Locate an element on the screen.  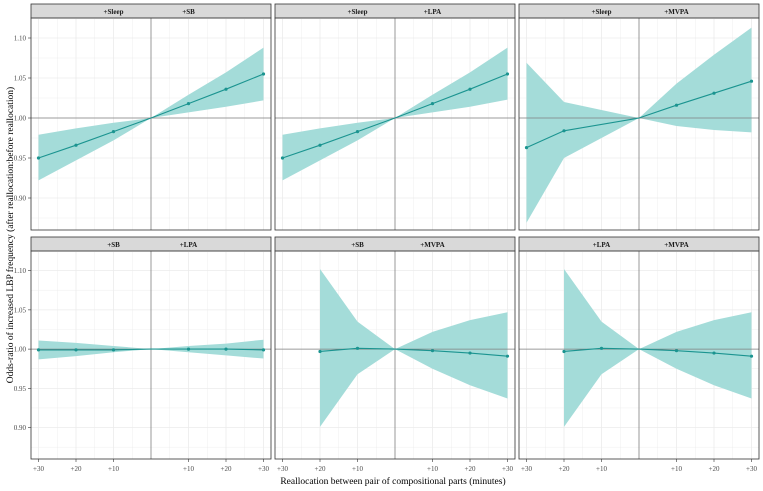
panel: +Sleep +LPA is located at coordinates (395, 117).